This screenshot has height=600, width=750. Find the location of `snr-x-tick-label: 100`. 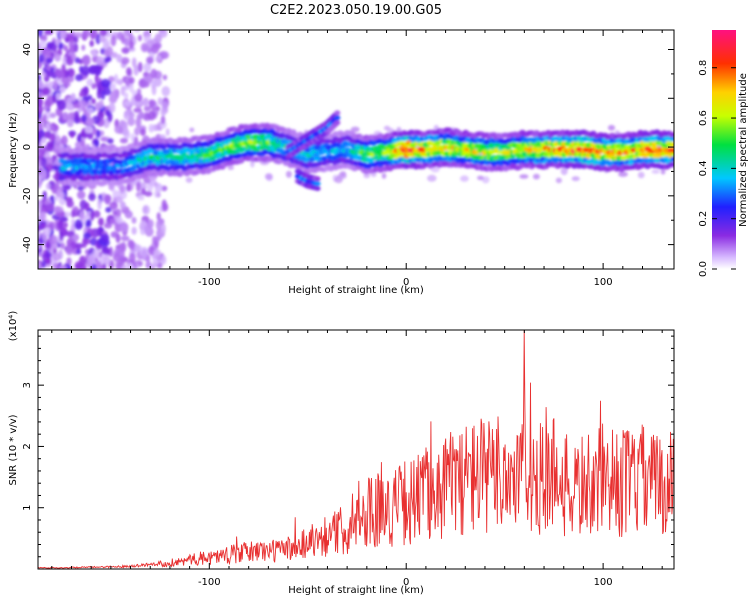

snr-x-tick-label: 100 is located at coordinates (603, 582).